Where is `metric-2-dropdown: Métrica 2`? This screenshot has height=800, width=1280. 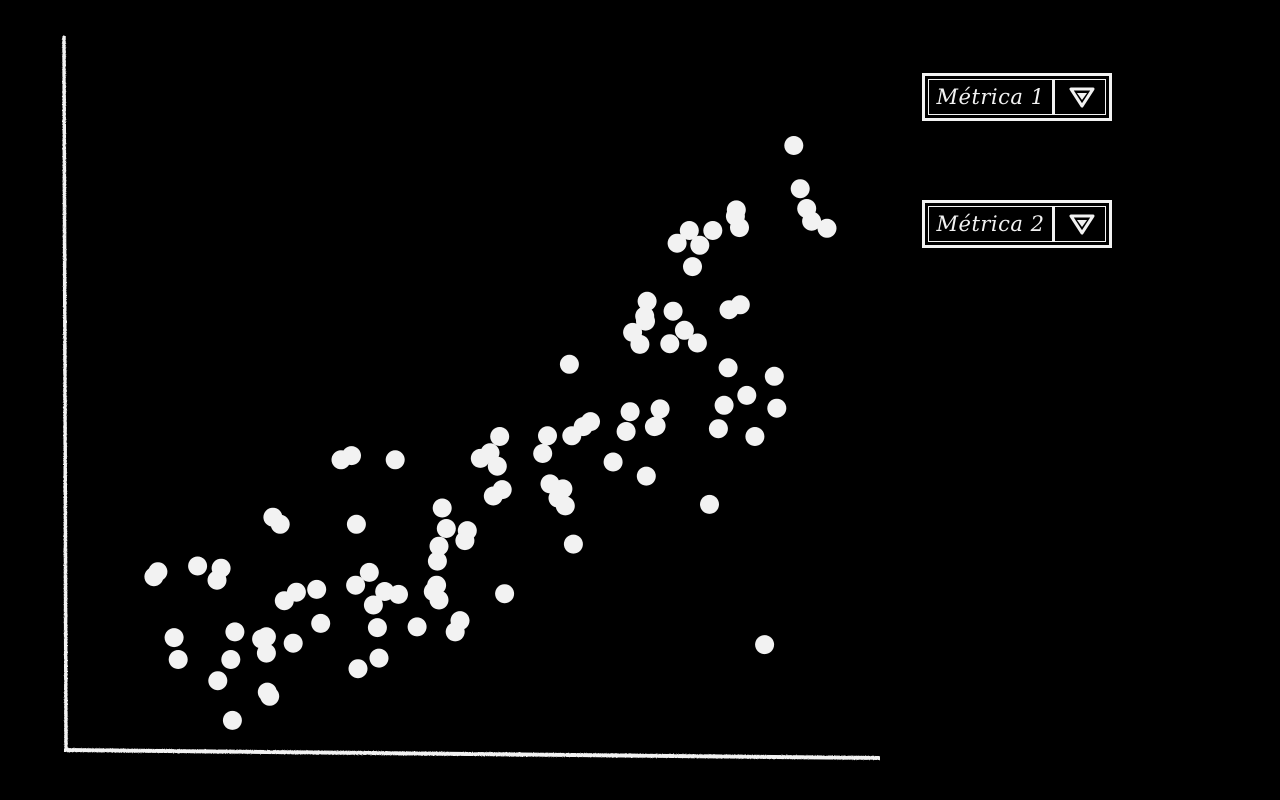
metric-2-dropdown: Métrica 2 is located at coordinates (1017, 224).